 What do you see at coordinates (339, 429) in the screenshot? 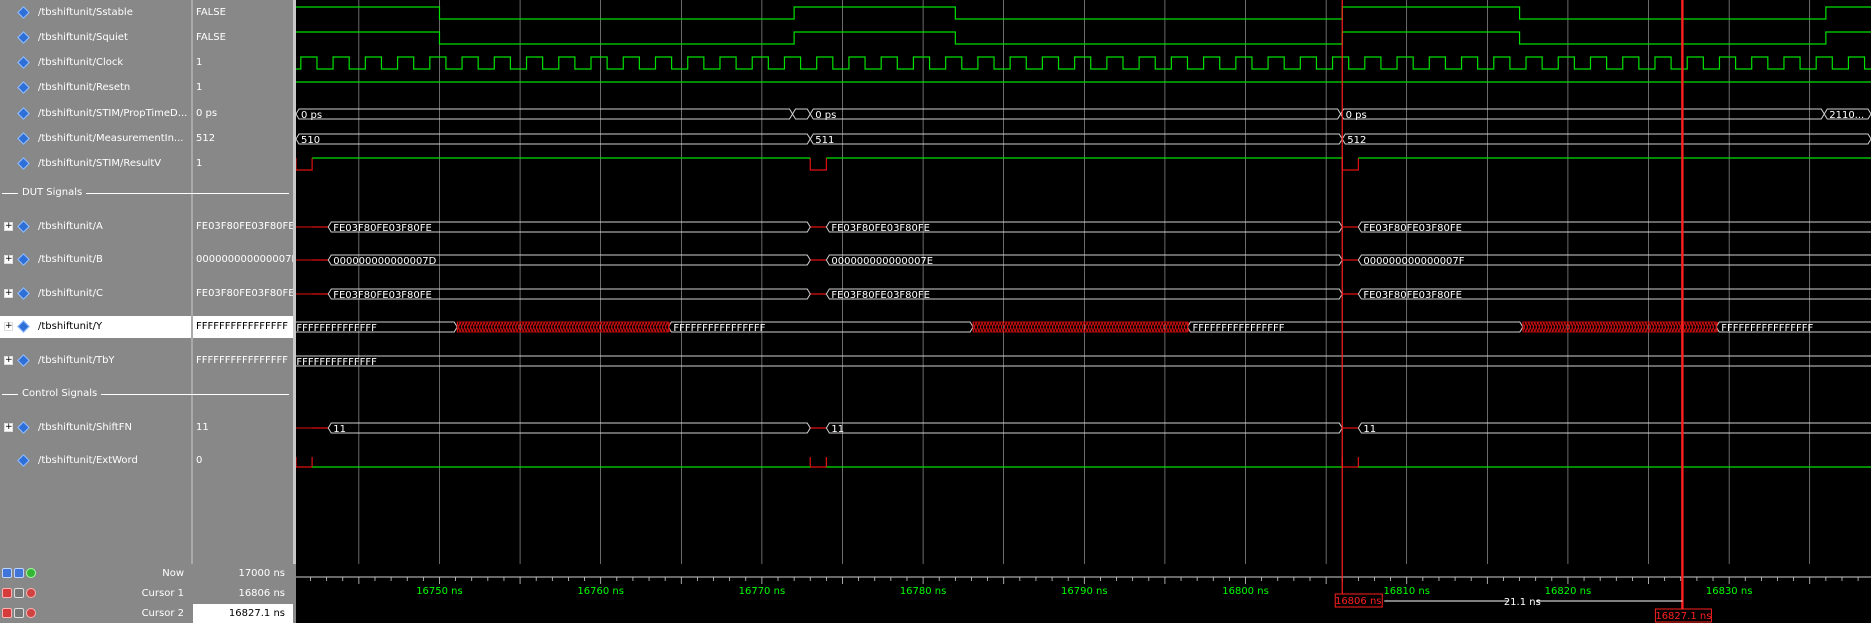
I see `bus-value-label: 11` at bounding box center [339, 429].